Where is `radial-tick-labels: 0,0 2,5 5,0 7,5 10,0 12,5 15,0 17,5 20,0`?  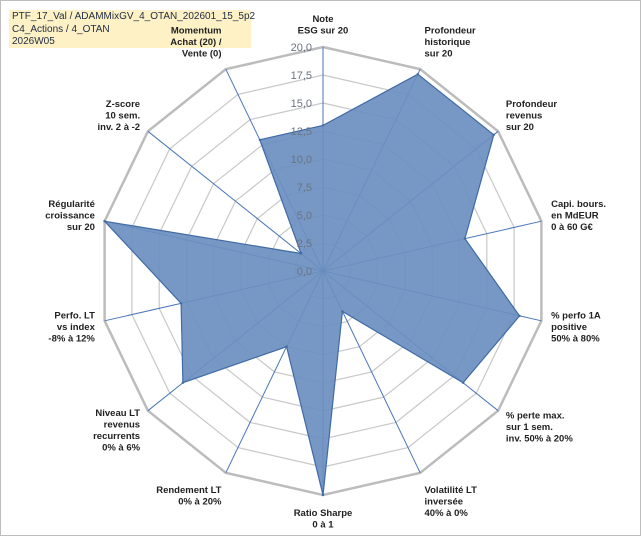
radial-tick-labels: 0,0 2,5 5,0 7,5 10,0 12,5 15,0 17,5 20,0 is located at coordinates (301, 160).